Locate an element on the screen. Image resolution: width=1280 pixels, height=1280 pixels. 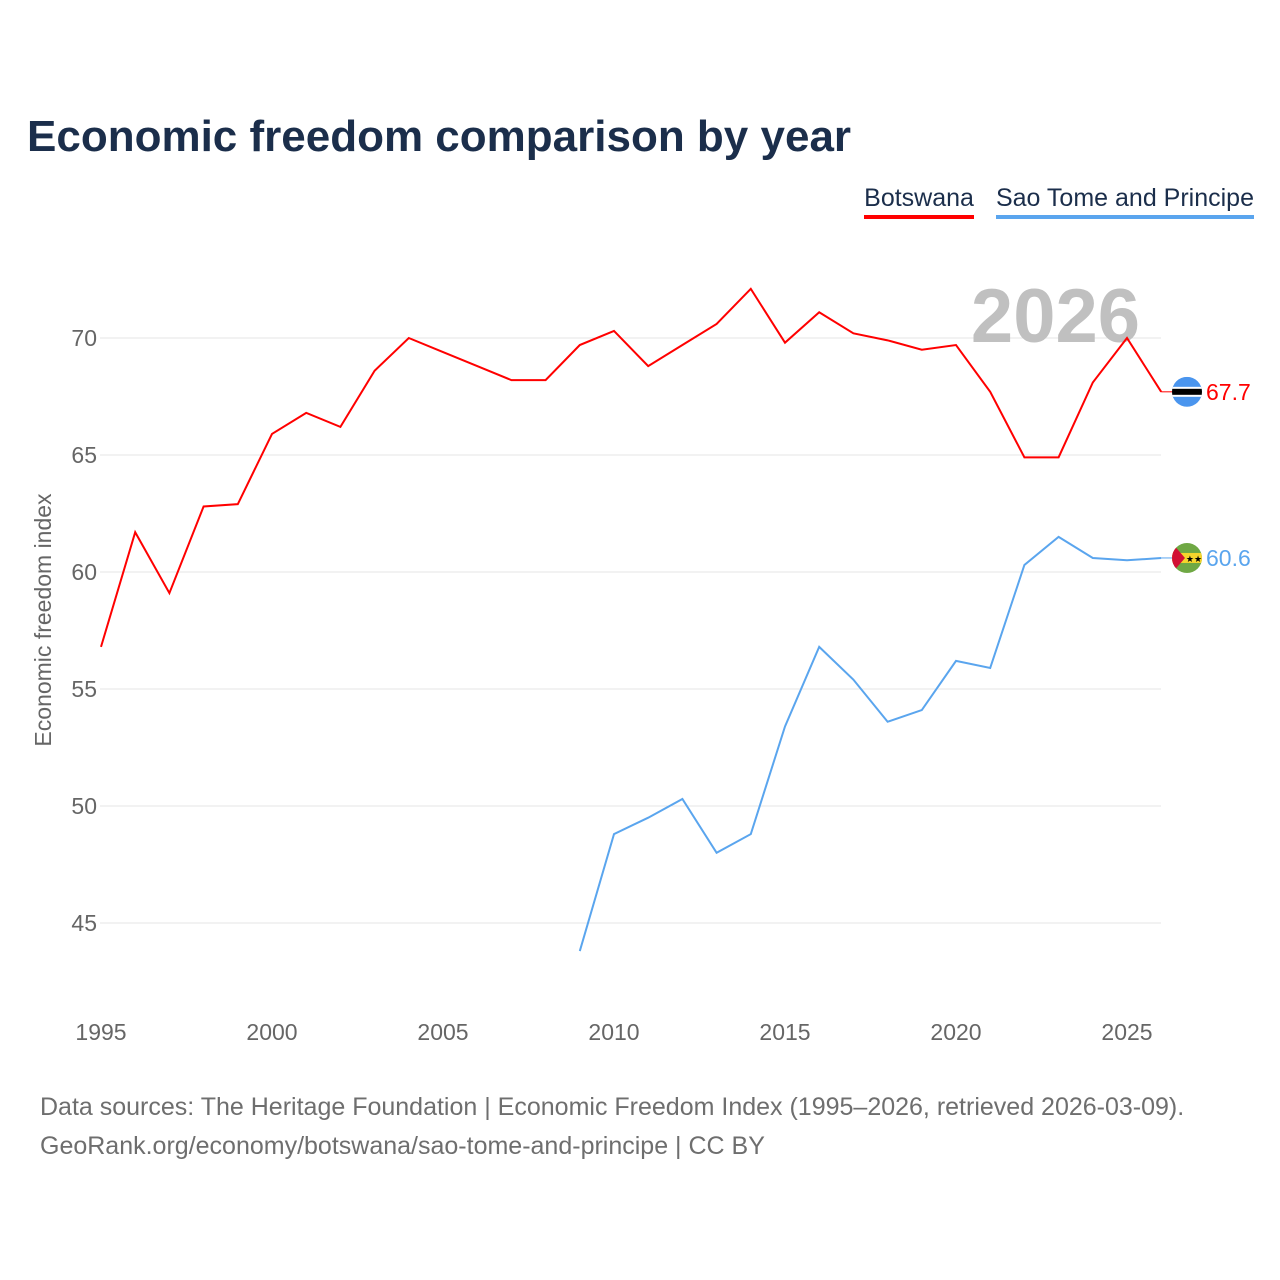
legend-sao-tome: Sao Tome and Principe is located at coordinates (1124, 201).